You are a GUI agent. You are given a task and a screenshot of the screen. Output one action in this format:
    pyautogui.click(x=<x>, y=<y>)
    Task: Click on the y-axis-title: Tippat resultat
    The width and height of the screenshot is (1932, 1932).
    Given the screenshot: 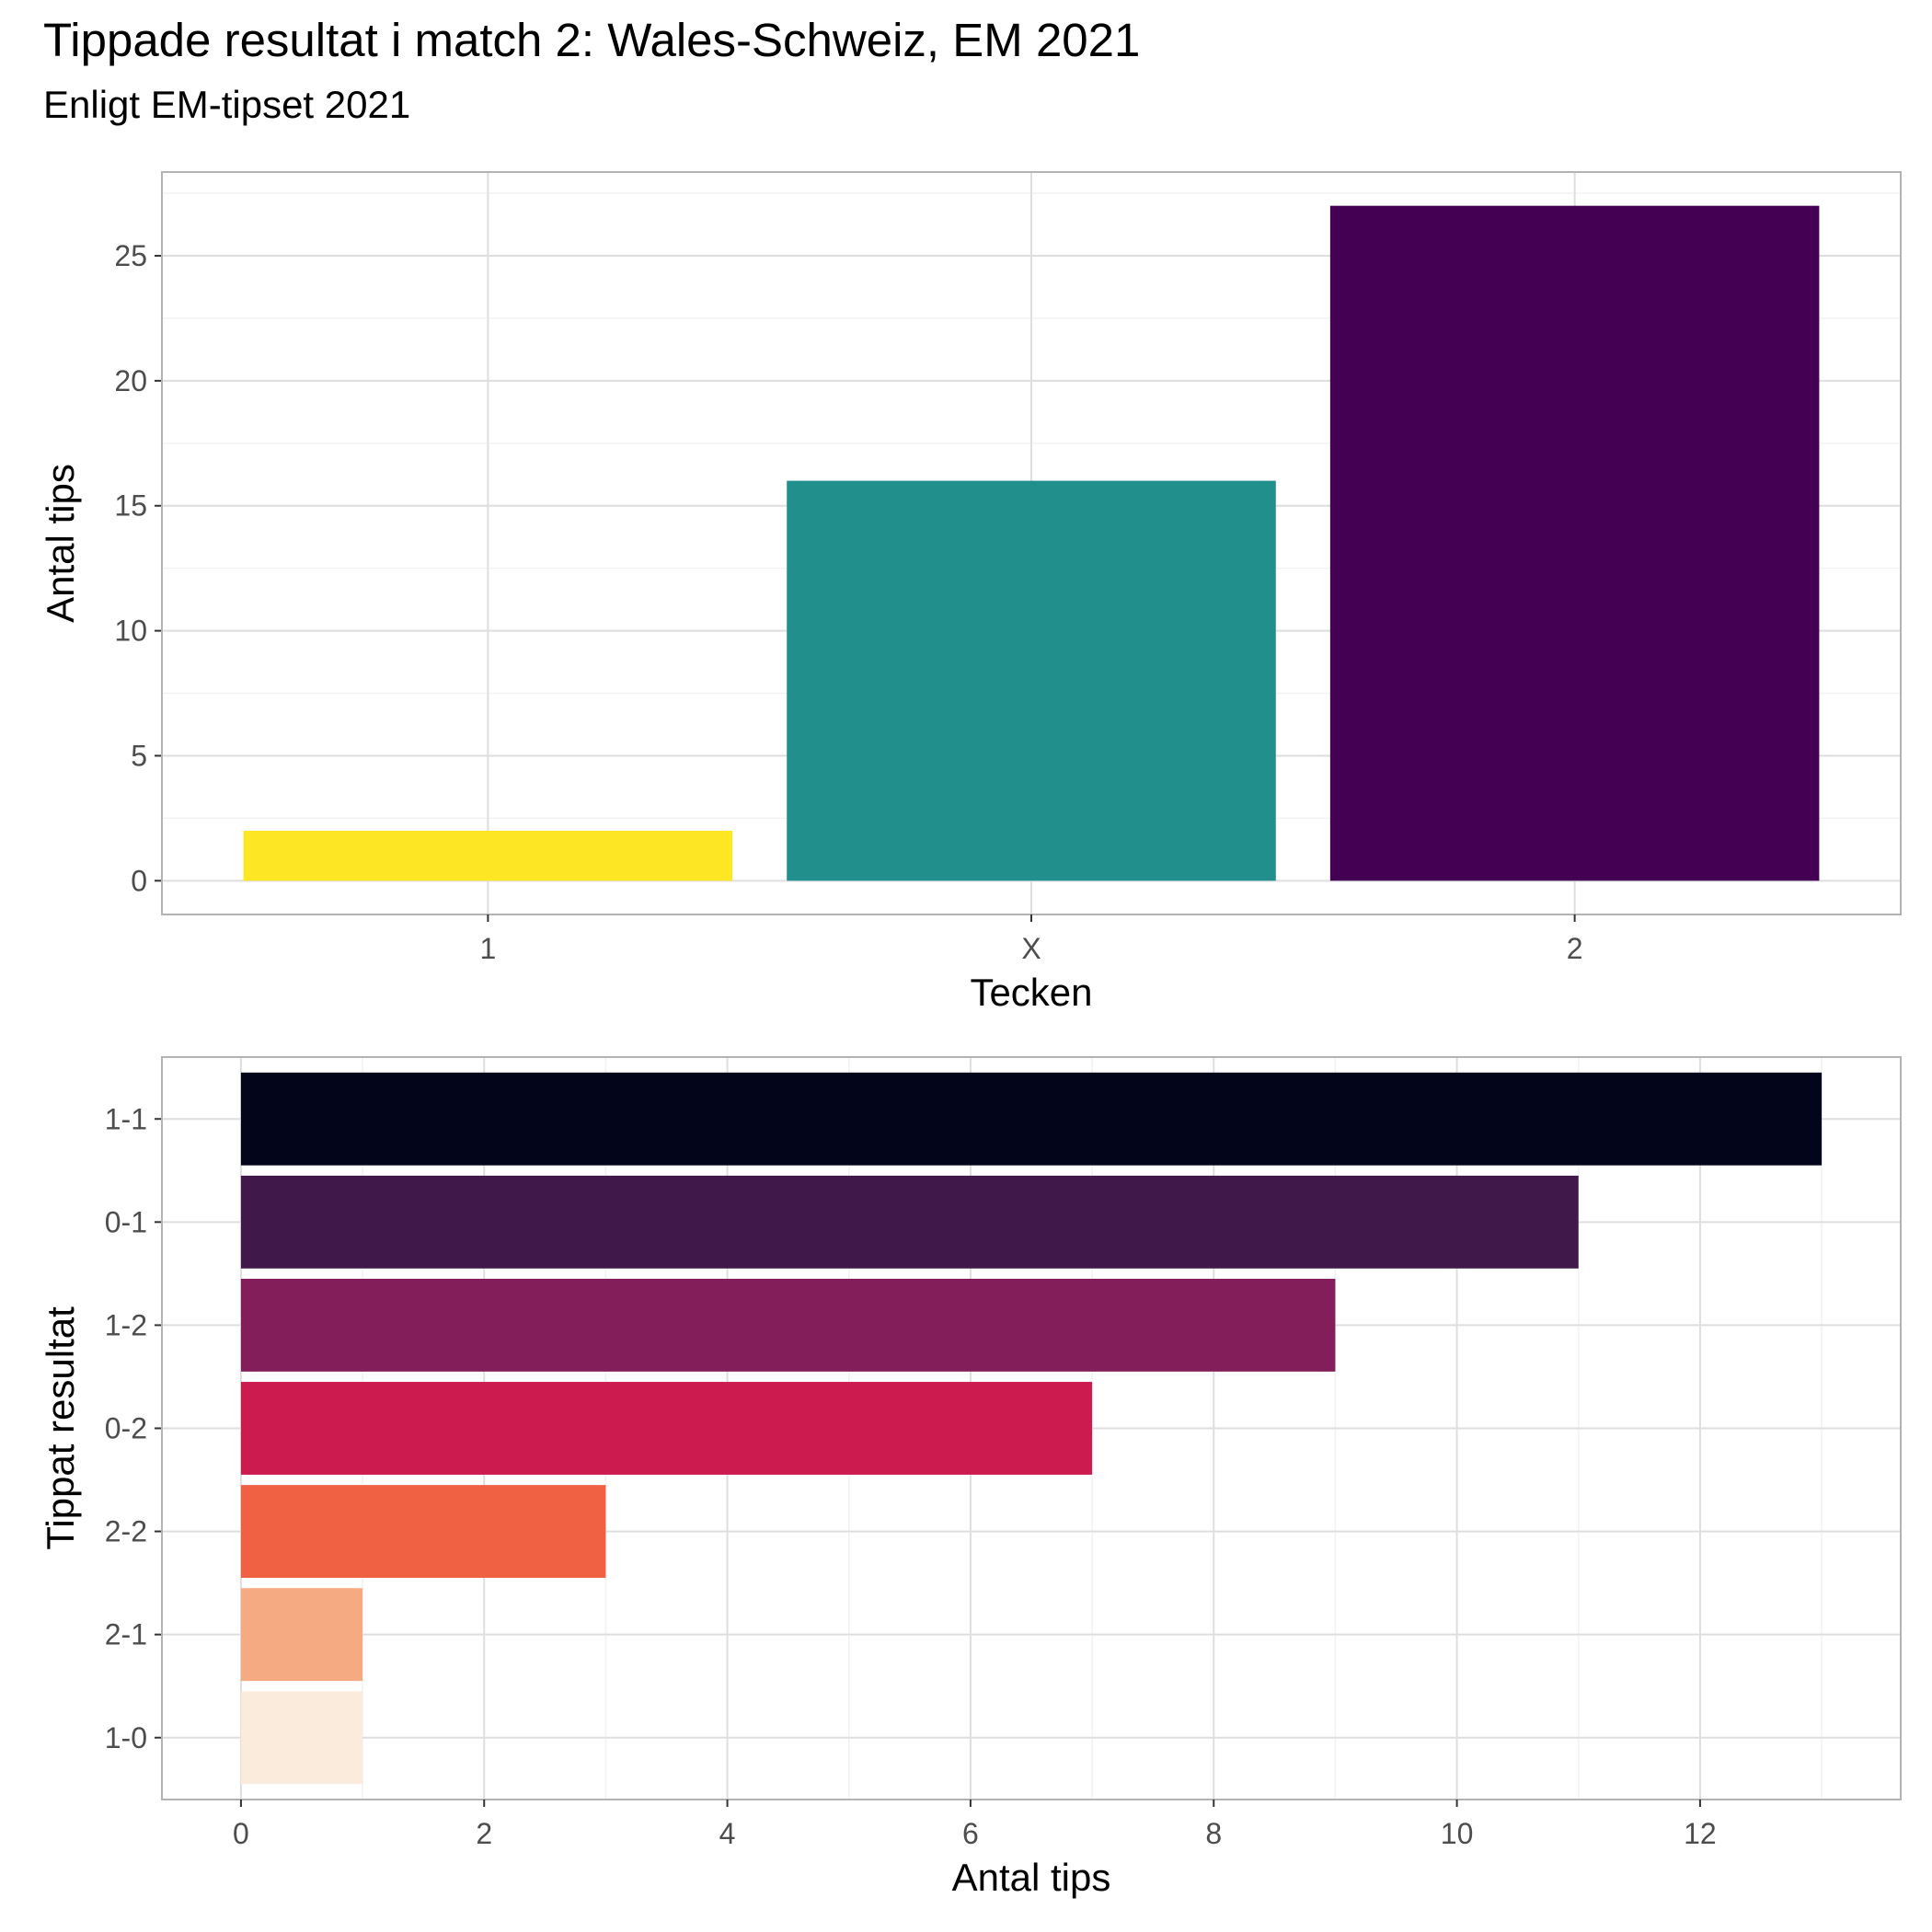 What is the action you would take?
    pyautogui.click(x=60, y=1428)
    